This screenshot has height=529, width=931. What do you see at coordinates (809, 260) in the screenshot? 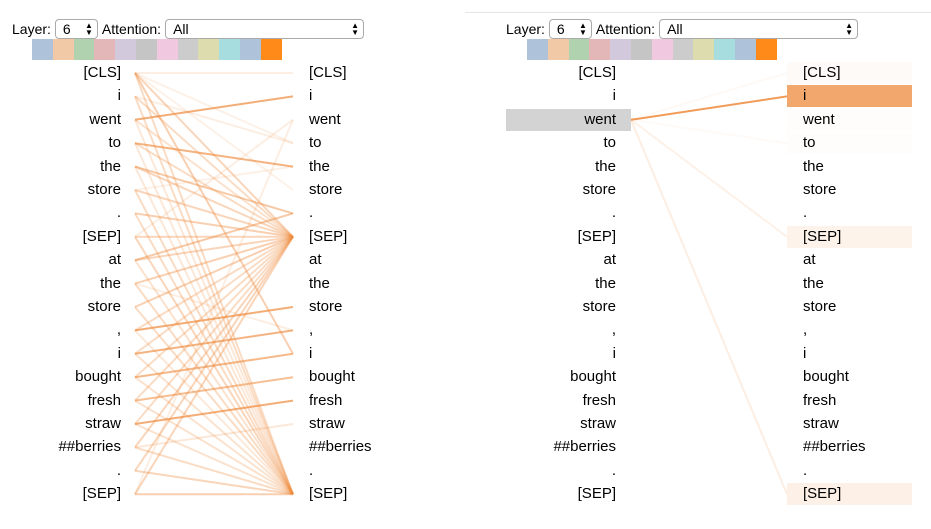
I see `right-token: at` at bounding box center [809, 260].